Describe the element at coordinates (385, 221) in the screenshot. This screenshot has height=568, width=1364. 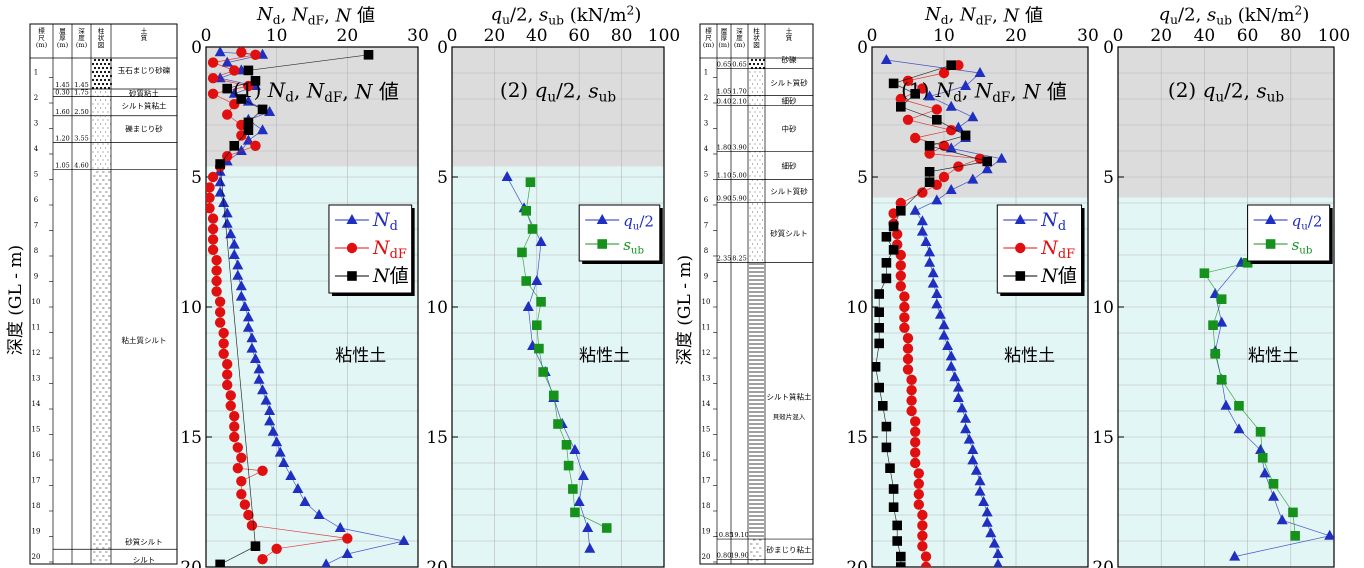
I see `legend-label-1: Nd` at that location.